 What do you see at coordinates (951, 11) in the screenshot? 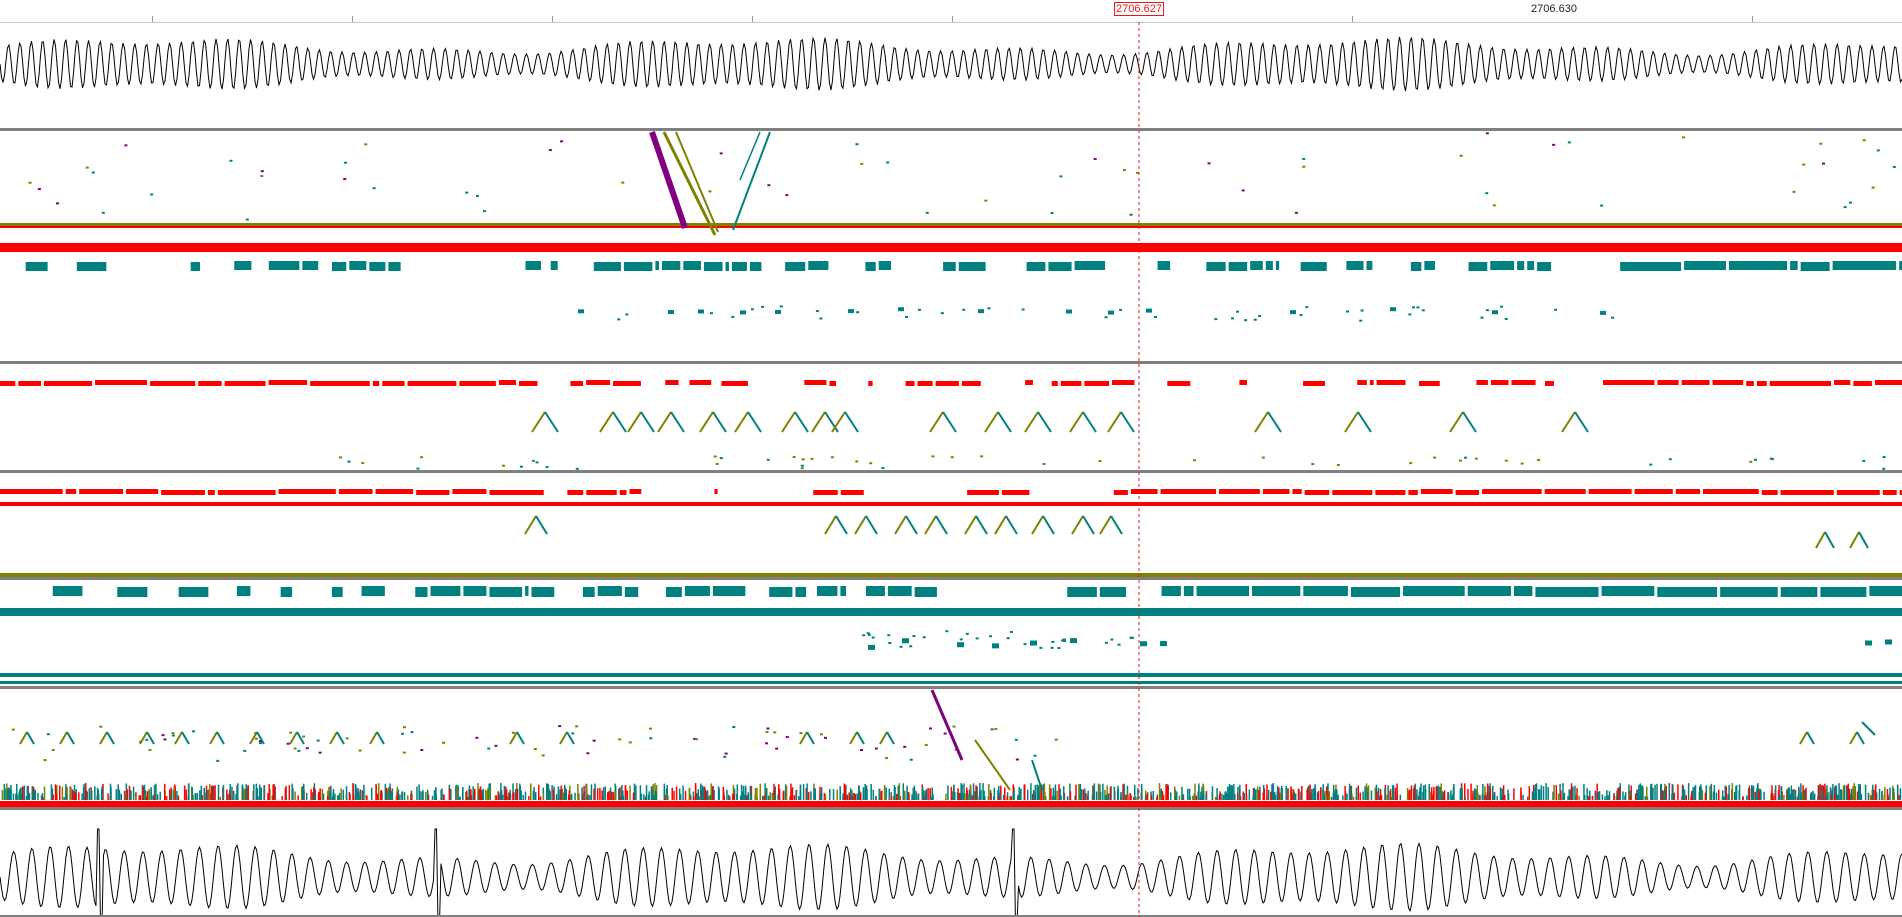
I see `time-ruler: 2706.627 2706.630` at bounding box center [951, 11].